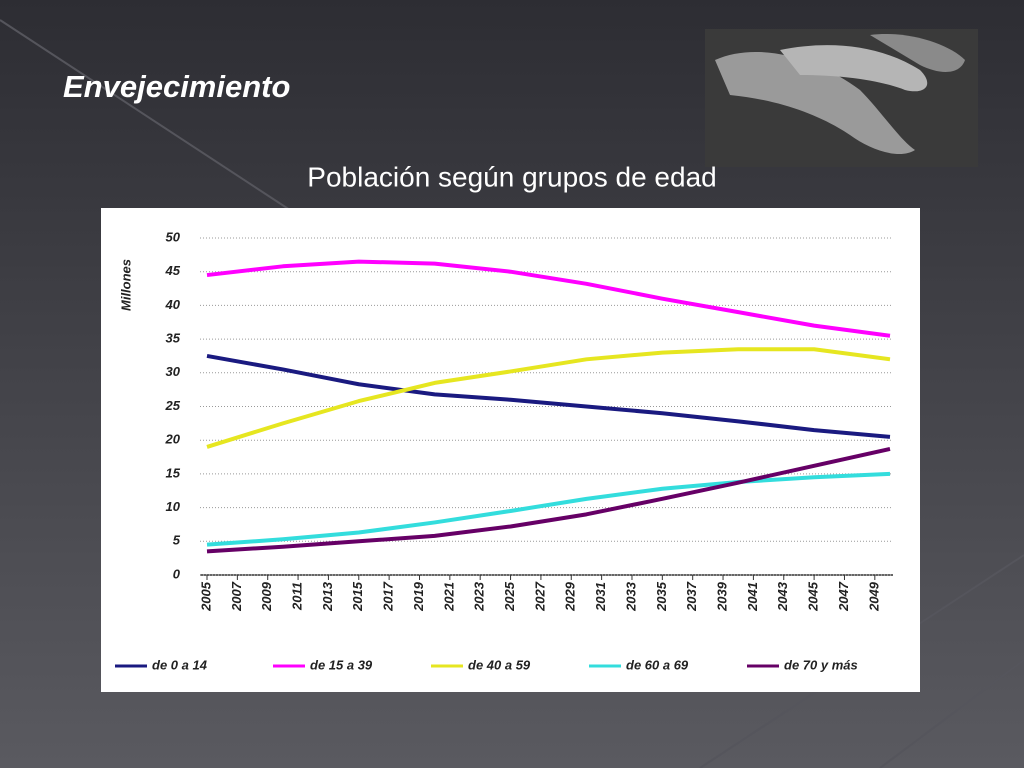  Describe the element at coordinates (752, 597) in the screenshot. I see `x-tick-label: 2041` at that location.